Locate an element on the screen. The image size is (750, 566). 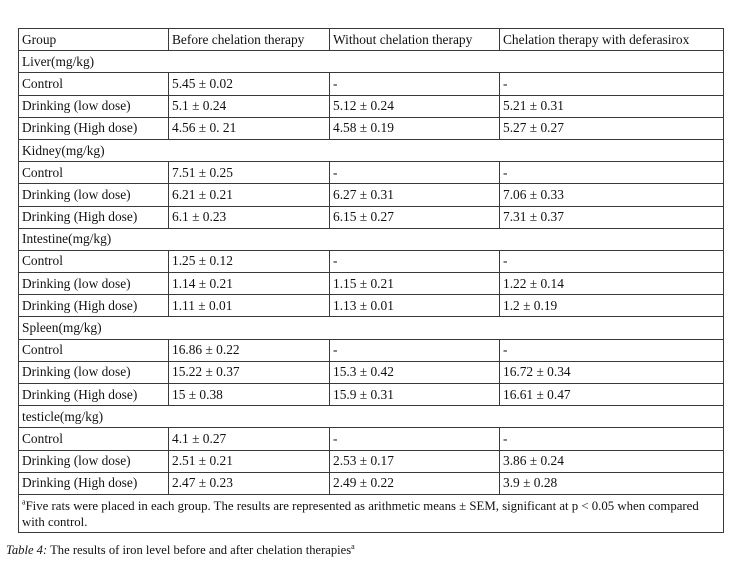
section-title: Spleen(mg/kg) is located at coordinates (371, 328).